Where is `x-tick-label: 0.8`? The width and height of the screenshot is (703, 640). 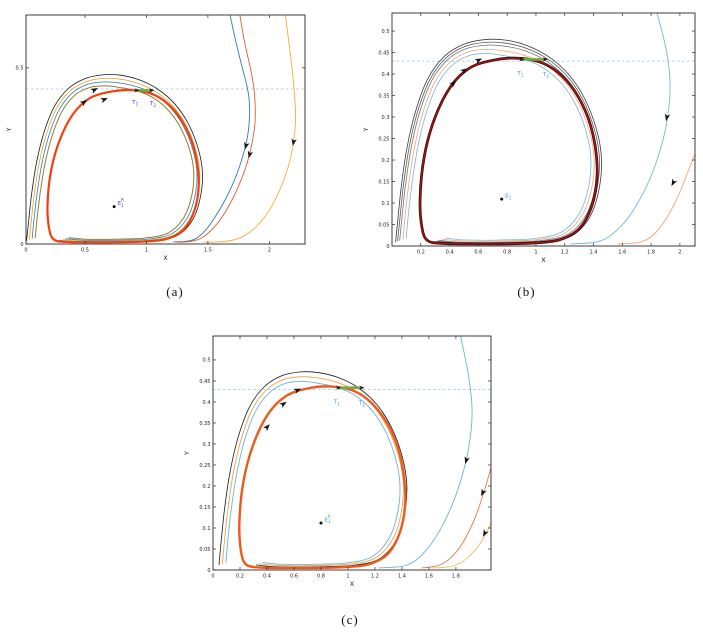 x-tick-label: 0.8 is located at coordinates (507, 253).